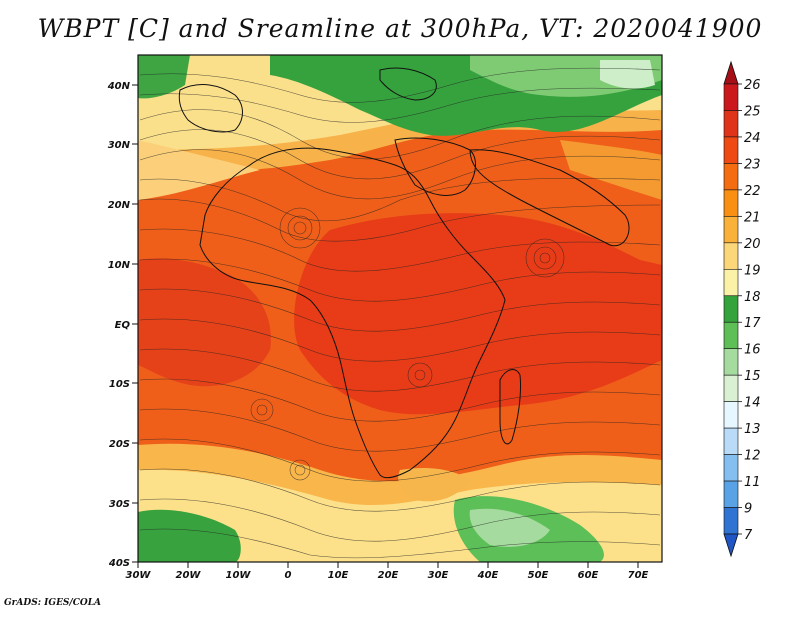  Describe the element at coordinates (752, 138) in the screenshot. I see `colorbar-label: 24` at that location.